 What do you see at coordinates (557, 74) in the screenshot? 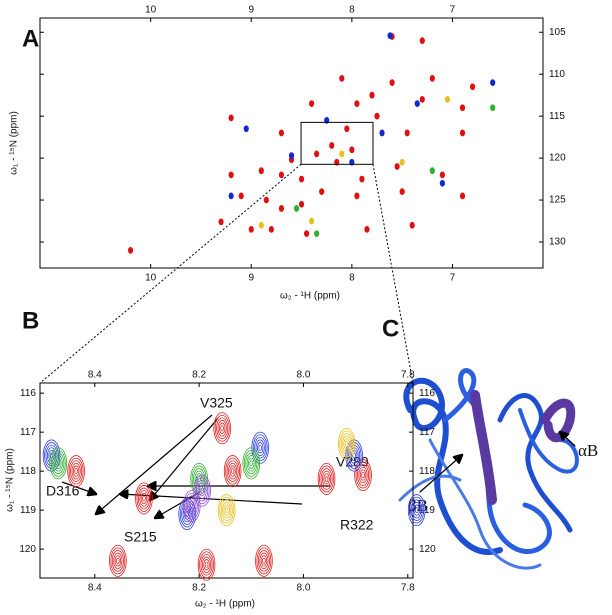
I see `y-tick-label: 110` at bounding box center [557, 74].